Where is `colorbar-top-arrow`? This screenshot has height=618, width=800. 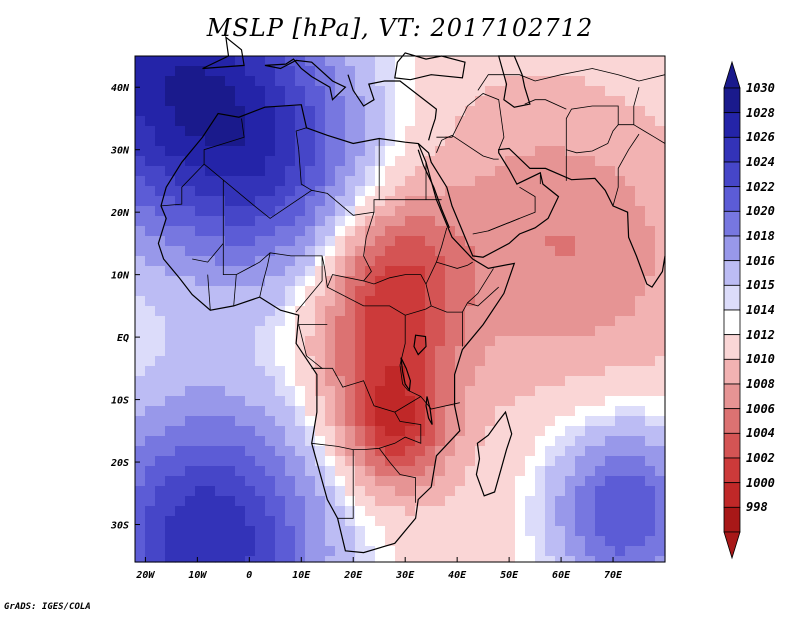
colorbar-top-arrow is located at coordinates (732, 74).